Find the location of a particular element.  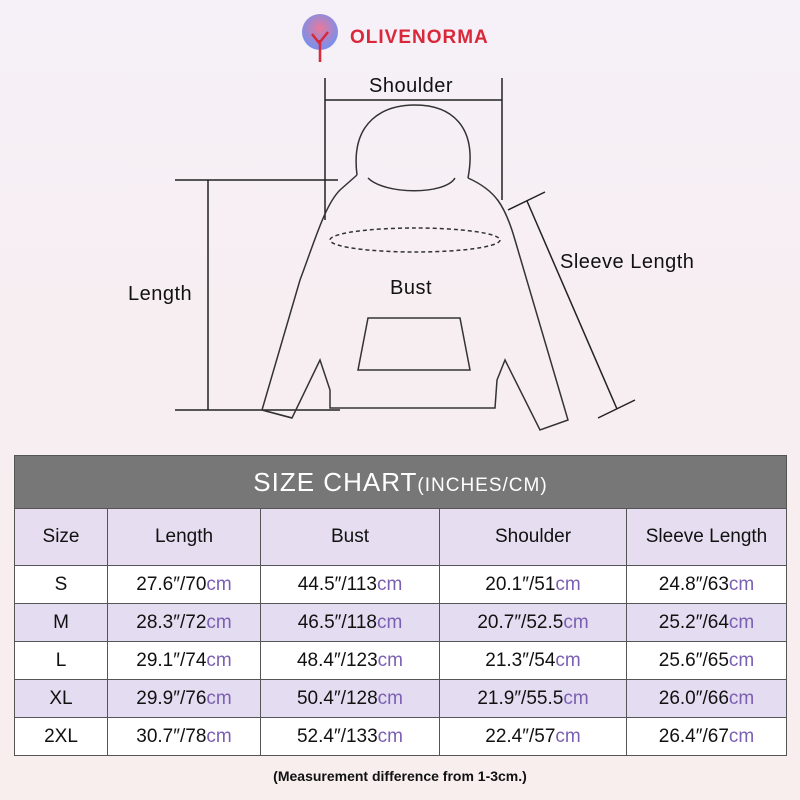

shoulder-label: Shoulder is located at coordinates (411, 86).